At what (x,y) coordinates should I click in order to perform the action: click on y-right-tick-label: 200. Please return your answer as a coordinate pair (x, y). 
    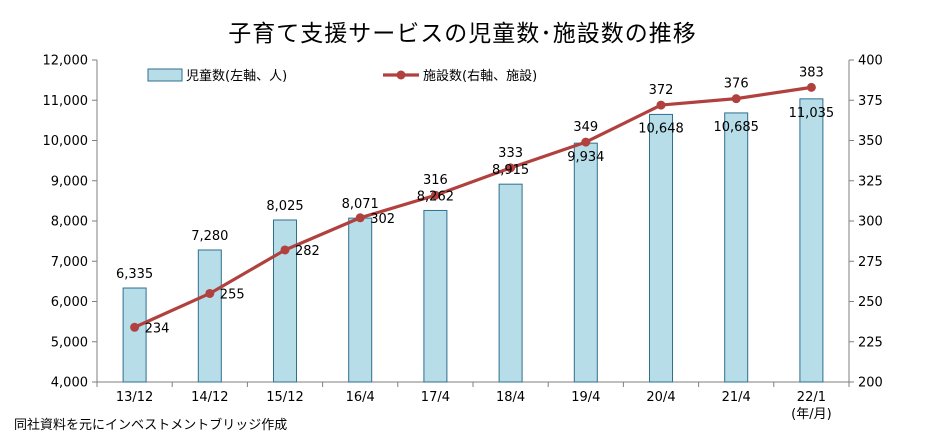
    Looking at the image, I should click on (870, 383).